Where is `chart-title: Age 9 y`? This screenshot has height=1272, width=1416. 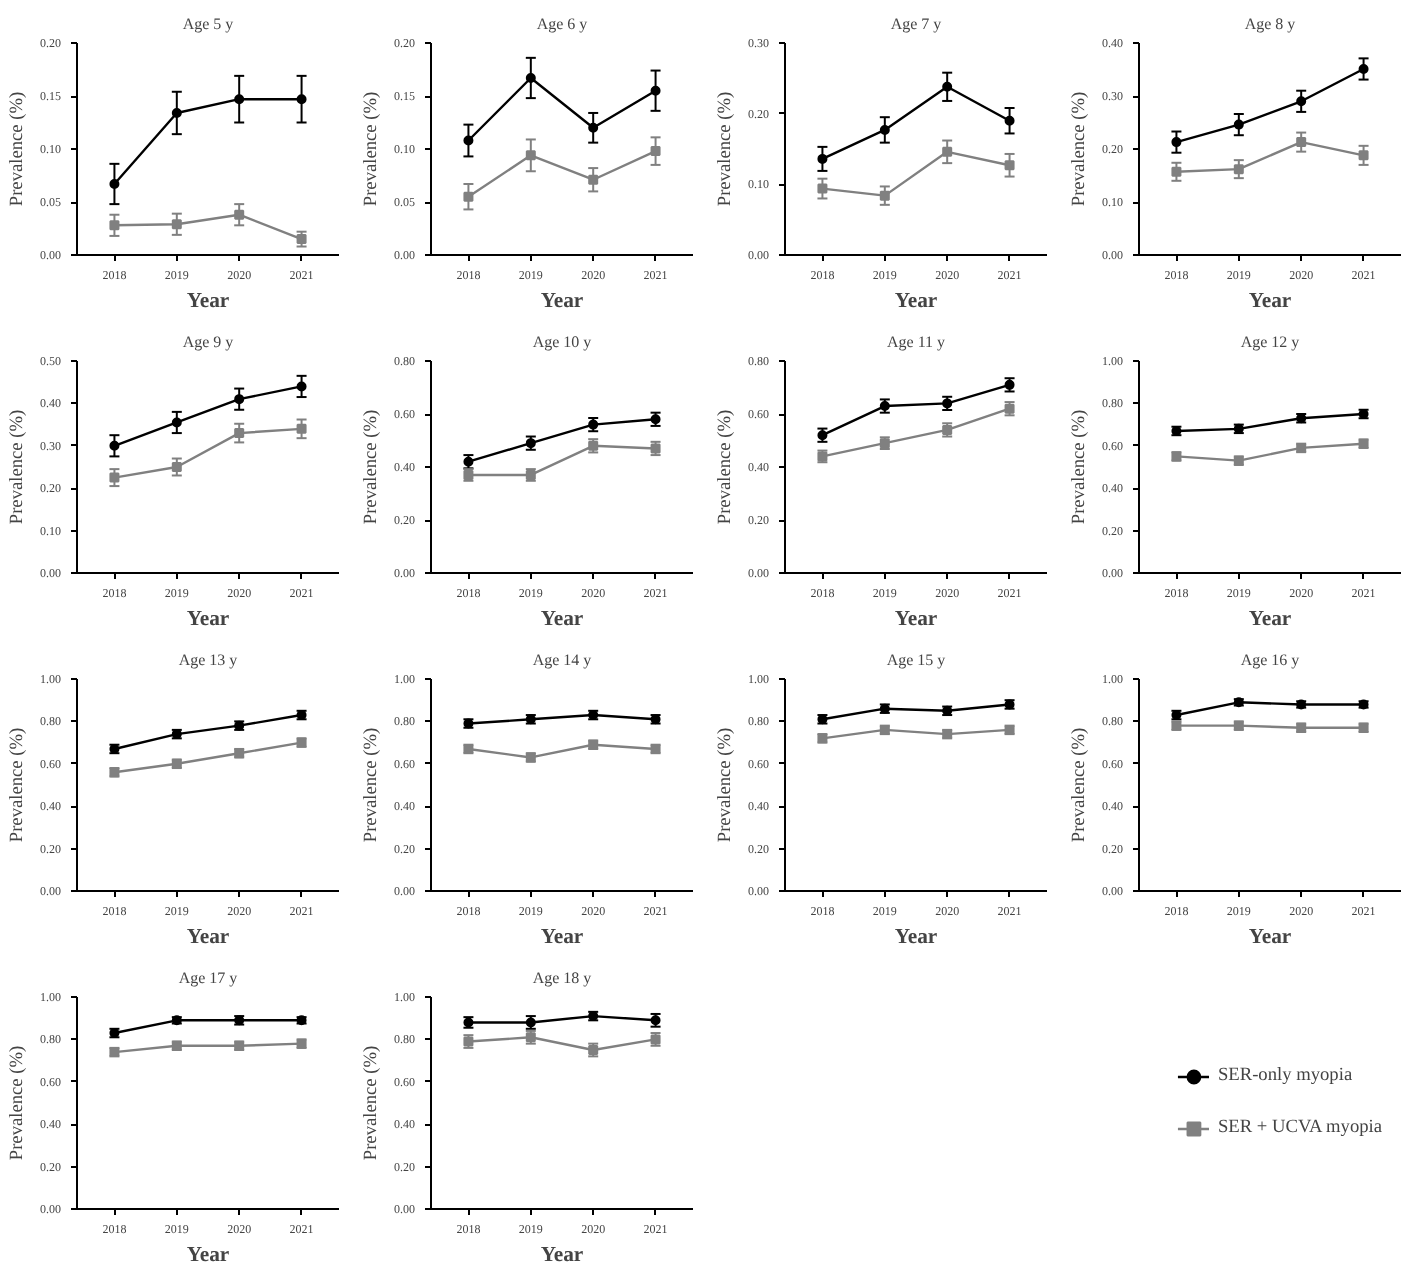
chart-title: Age 9 y is located at coordinates (208, 342).